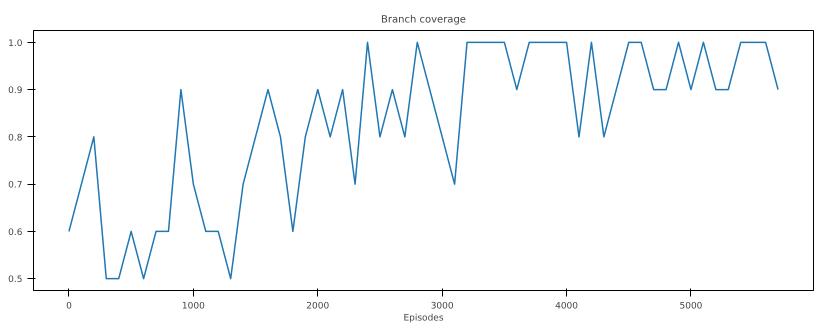 The width and height of the screenshot is (838, 326). What do you see at coordinates (69, 307) in the screenshot?
I see `x-tick-label: 0` at bounding box center [69, 307].